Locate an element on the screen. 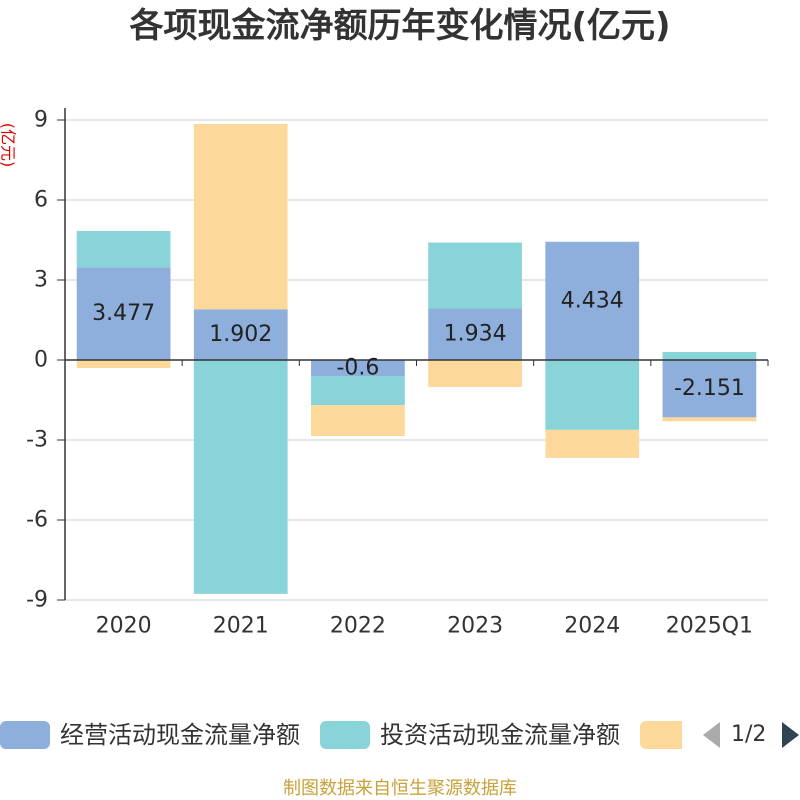 The width and height of the screenshot is (800, 800). chart-legend: 经营活动现金流量净额 投资活动现金流量净额 is located at coordinates (400, 735).